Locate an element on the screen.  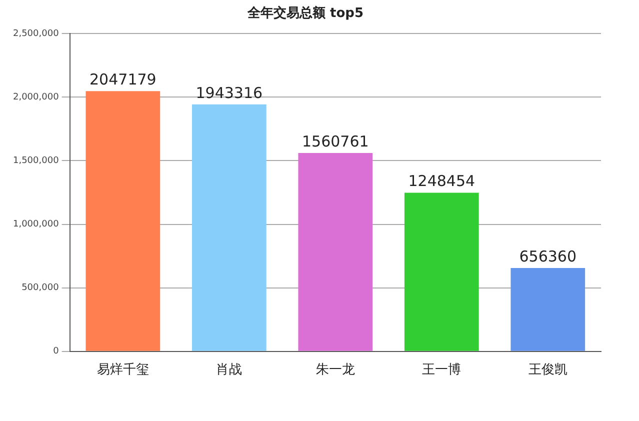
y-tick-label: 1,000,000 is located at coordinates (36, 225).